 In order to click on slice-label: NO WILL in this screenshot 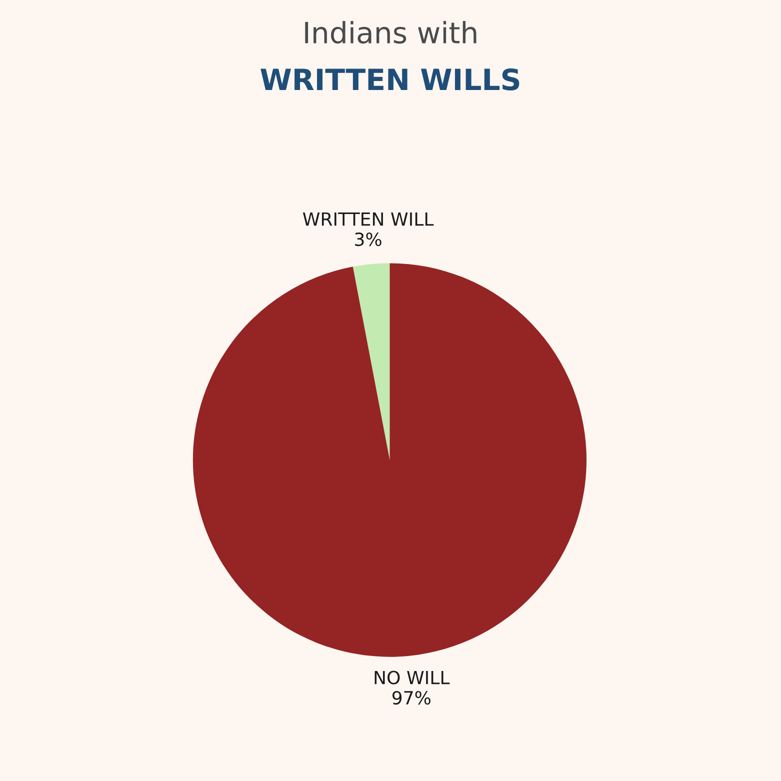, I will do `click(412, 677)`.